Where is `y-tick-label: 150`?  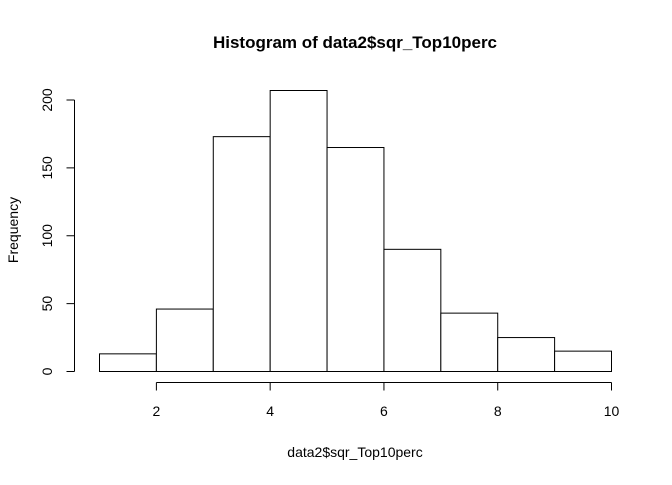 y-tick-label: 150 is located at coordinates (47, 168).